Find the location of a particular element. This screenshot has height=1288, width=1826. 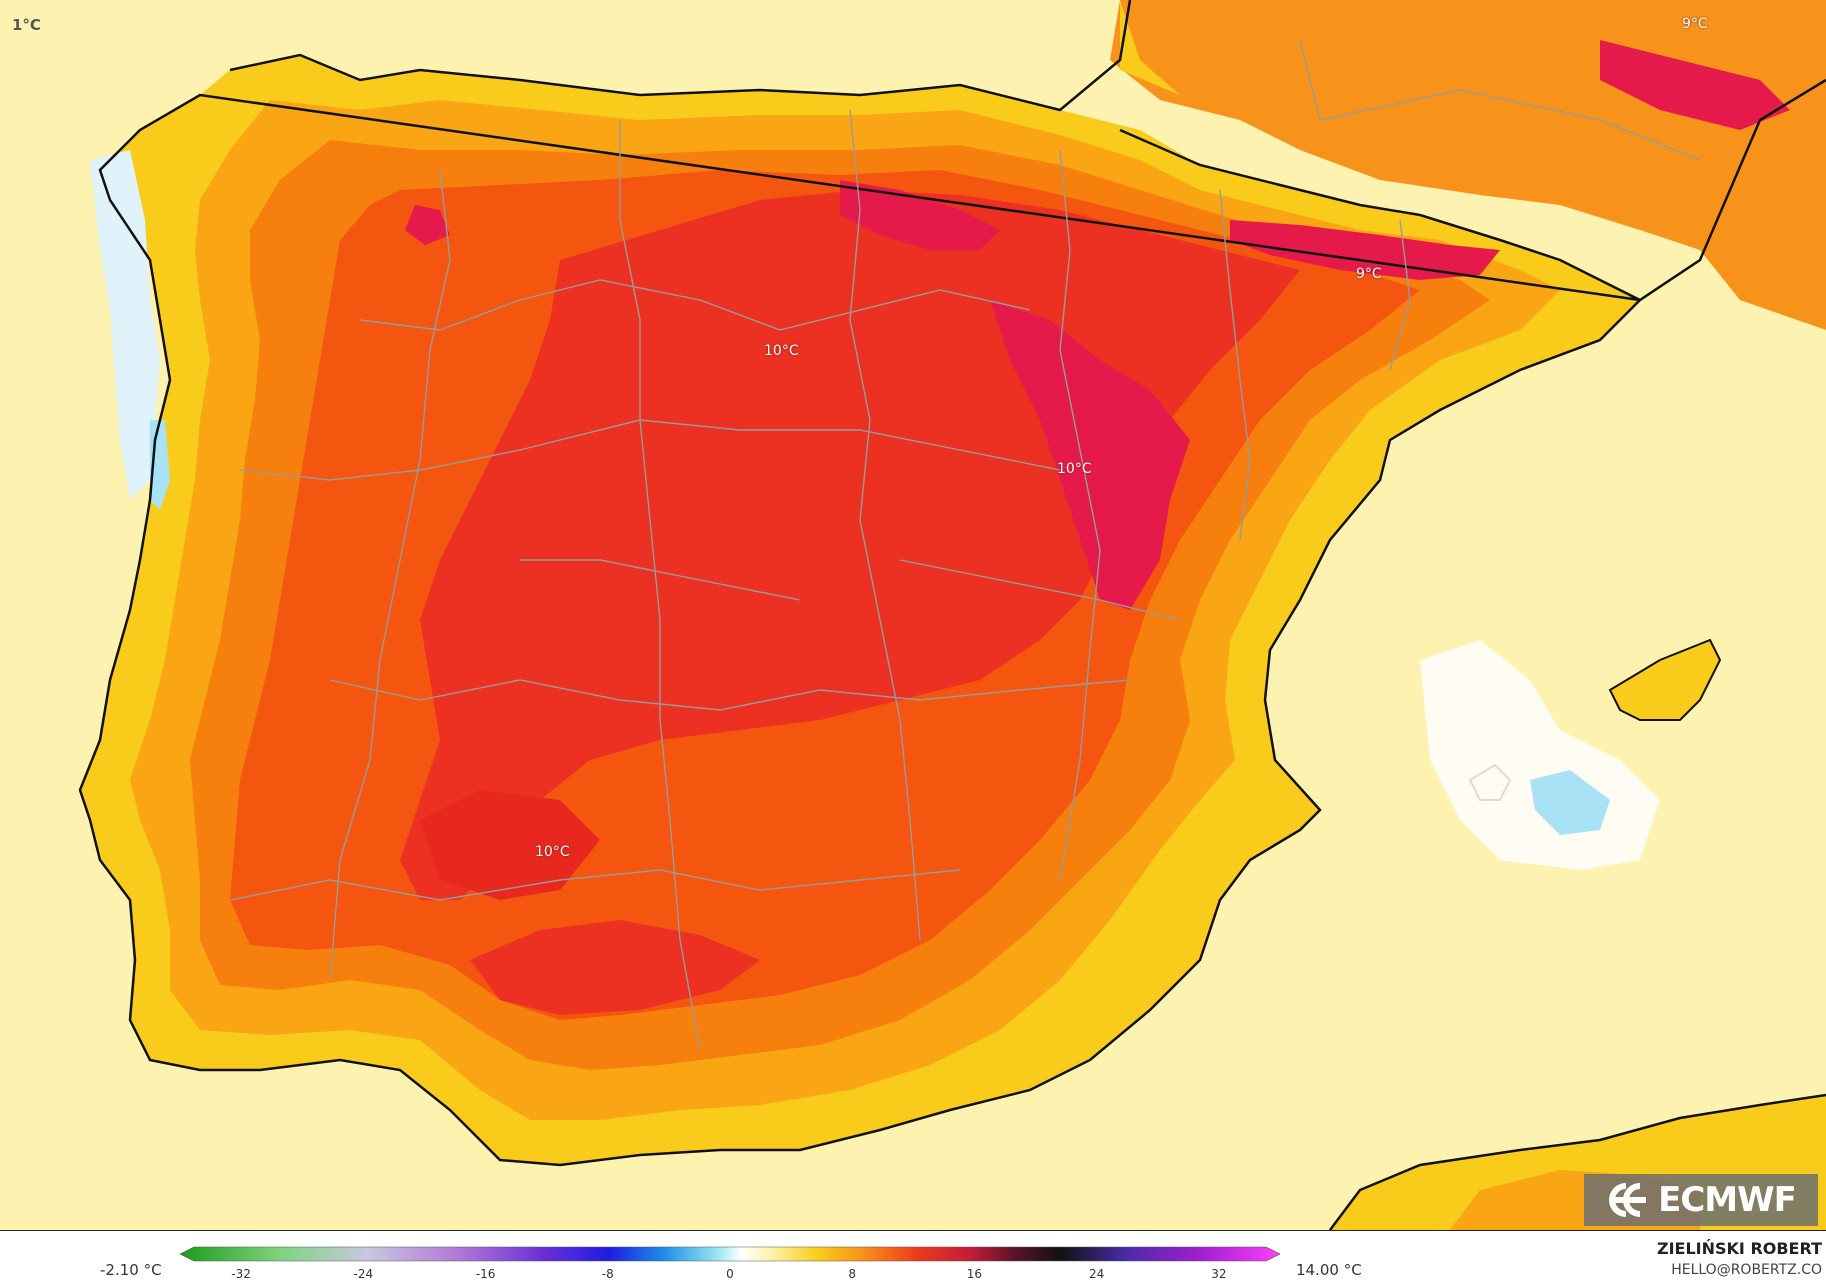

ecmwf-logo: ECMWF is located at coordinates (1701, 1200).